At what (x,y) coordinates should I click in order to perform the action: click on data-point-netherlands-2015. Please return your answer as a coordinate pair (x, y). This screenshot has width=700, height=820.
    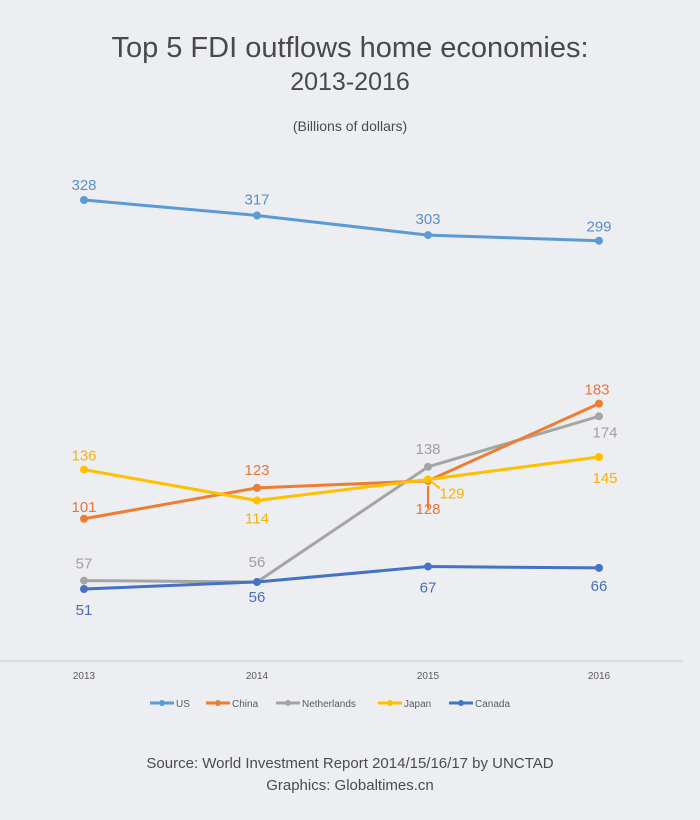
    Looking at the image, I should click on (428, 466).